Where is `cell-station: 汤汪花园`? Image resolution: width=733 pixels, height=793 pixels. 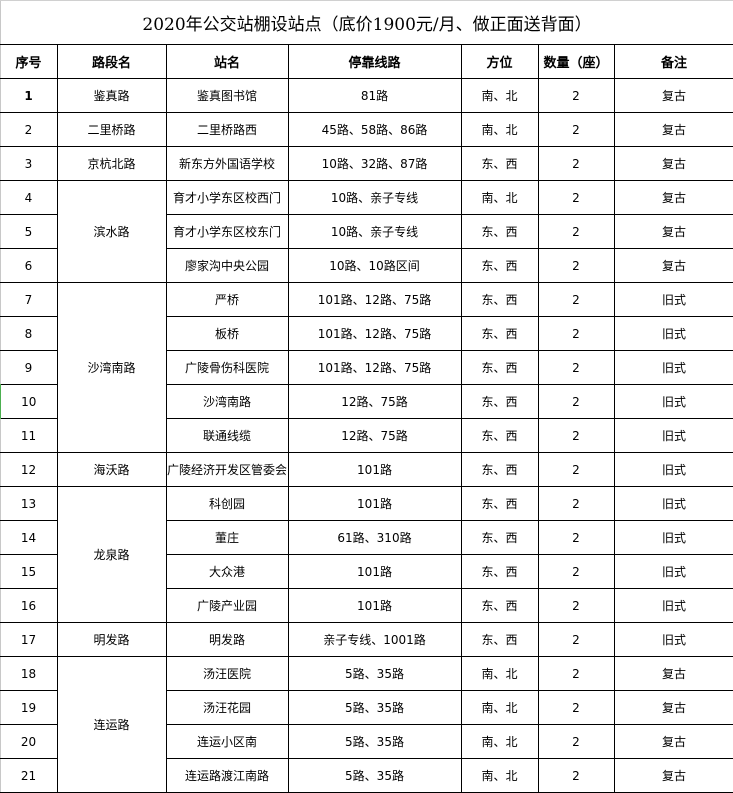
cell-station: 汤汪花园 is located at coordinates (227, 707).